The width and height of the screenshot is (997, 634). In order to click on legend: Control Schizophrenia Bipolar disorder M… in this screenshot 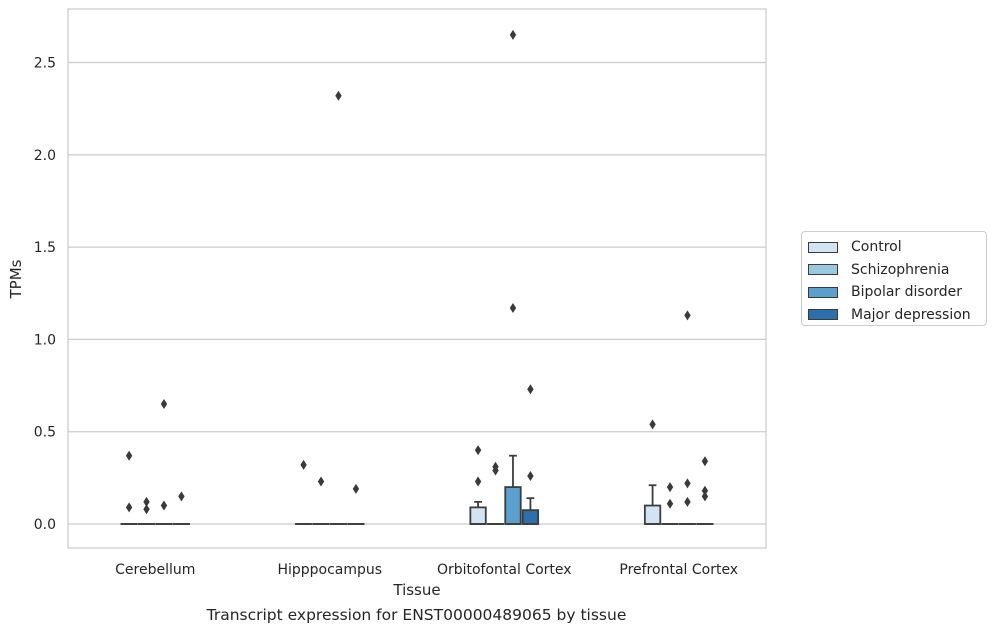, I will do `click(894, 278)`.